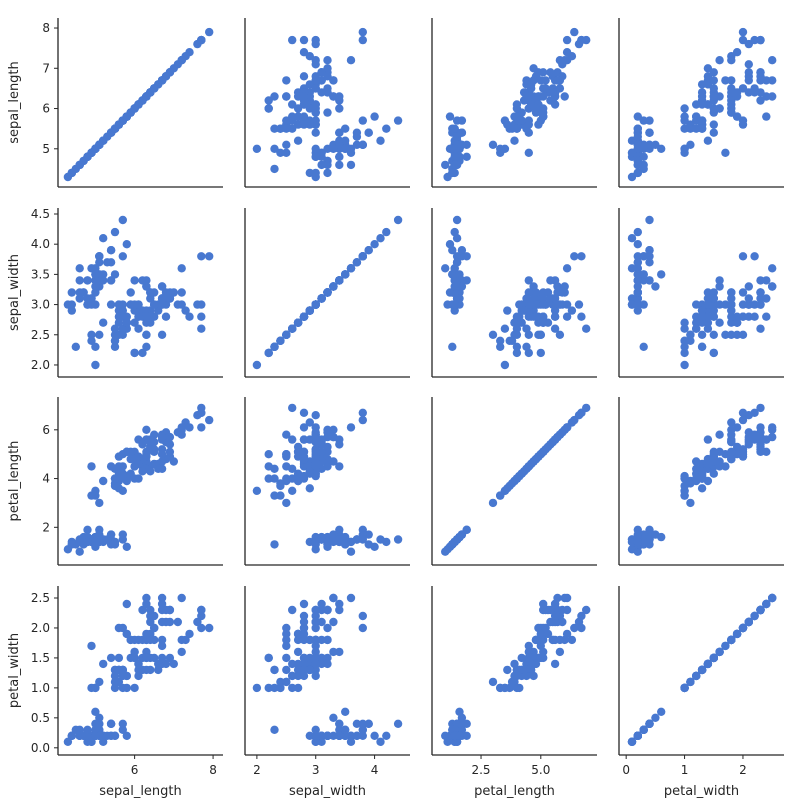 Image resolution: width=810 pixels, height=809 pixels. Describe the element at coordinates (327, 481) in the screenshot. I see `panel-petal_length-vs-sepal_width` at that location.